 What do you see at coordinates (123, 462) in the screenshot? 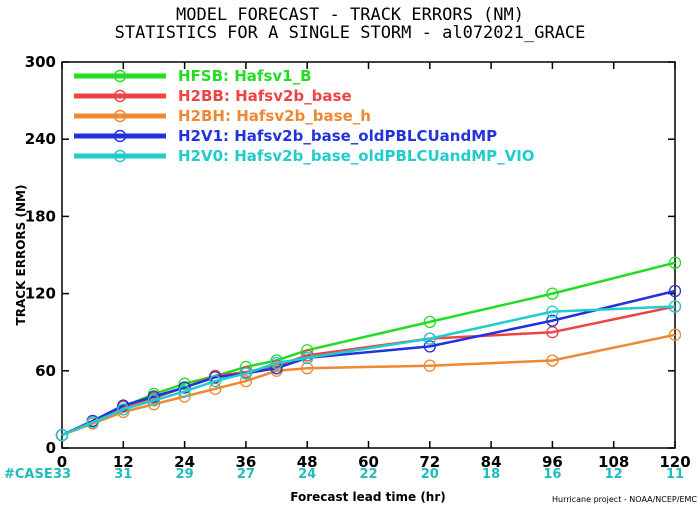
I see `x-tick-label: 12` at bounding box center [123, 462].